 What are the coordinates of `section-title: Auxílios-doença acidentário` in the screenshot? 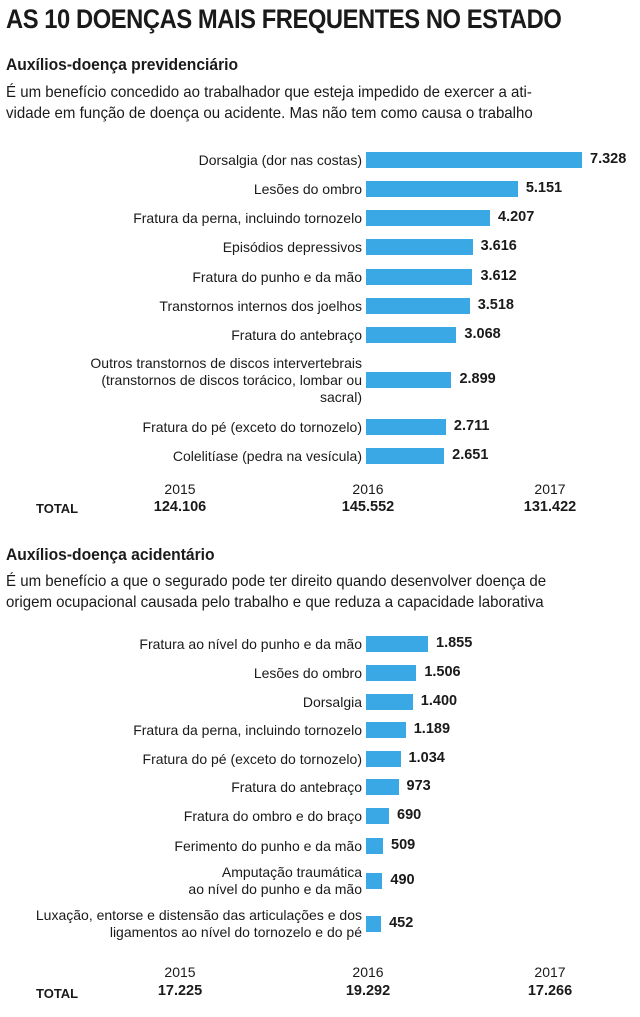 It's located at (110, 554).